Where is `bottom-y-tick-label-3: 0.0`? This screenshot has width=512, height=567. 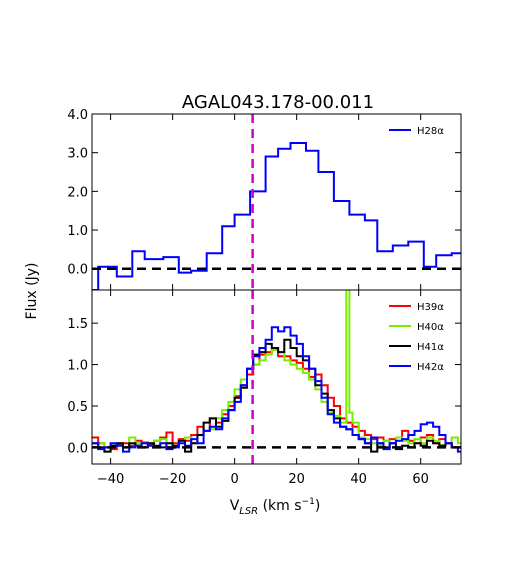 bottom-y-tick-label-3: 0.0 is located at coordinates (77, 448).